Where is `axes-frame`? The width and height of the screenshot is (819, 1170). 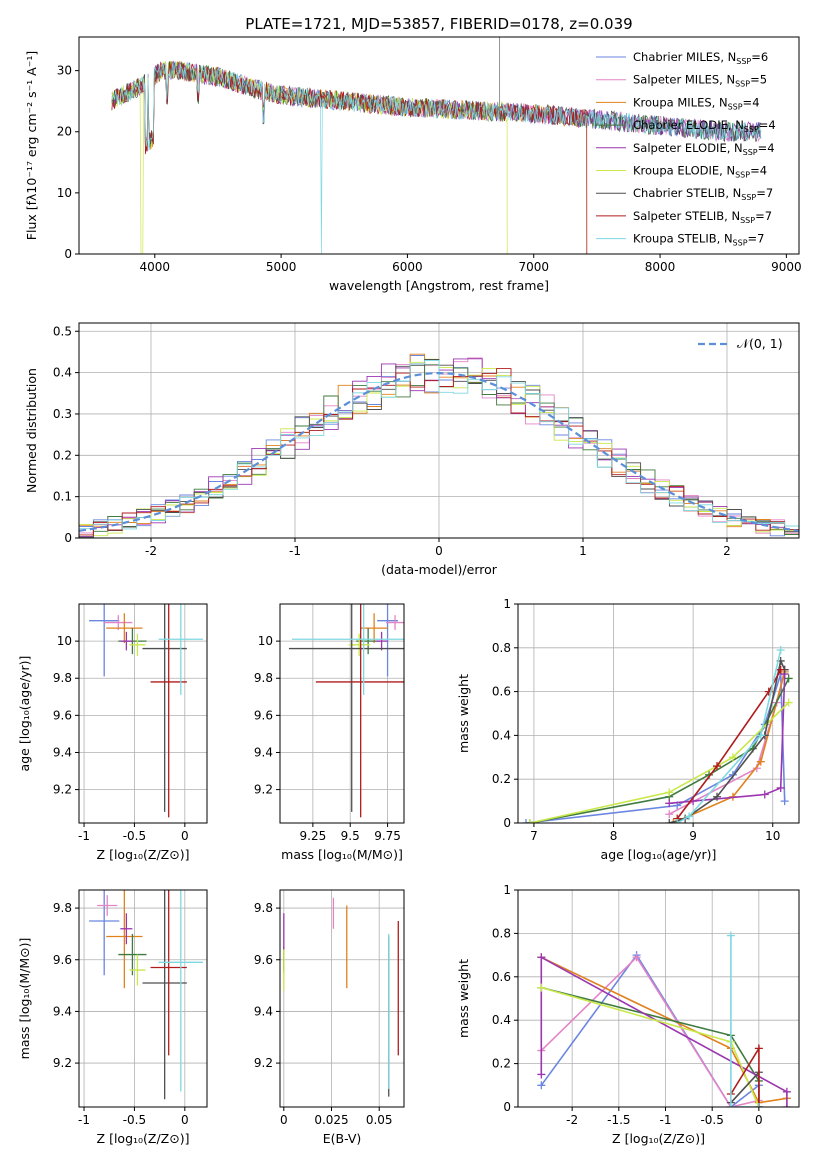
axes-frame is located at coordinates (658, 998).